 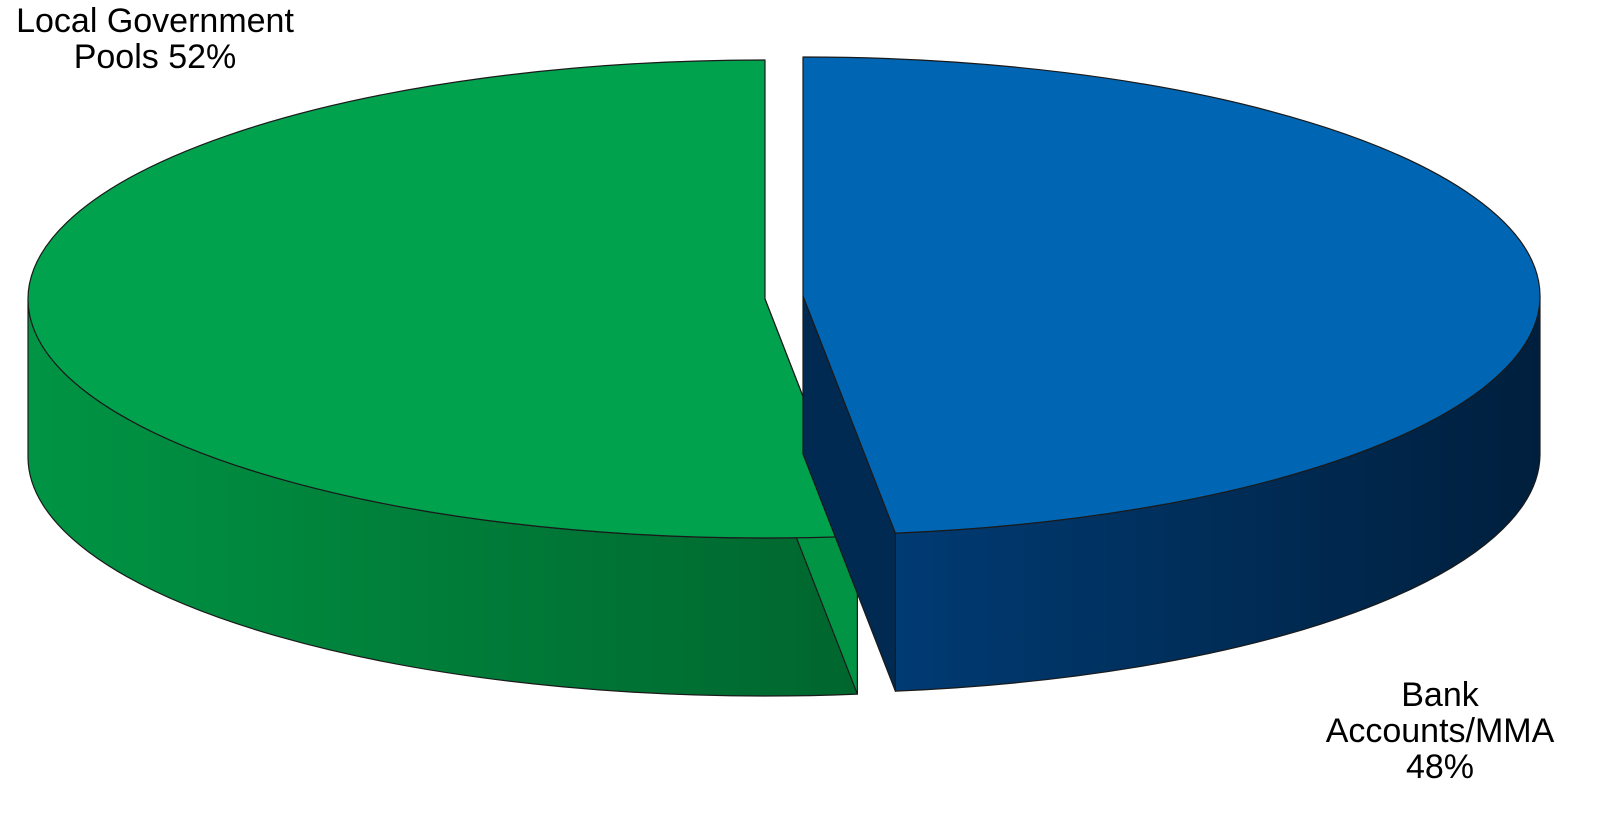 What do you see at coordinates (155, 57) in the screenshot?
I see `slice-label-line: Pools 52%` at bounding box center [155, 57].